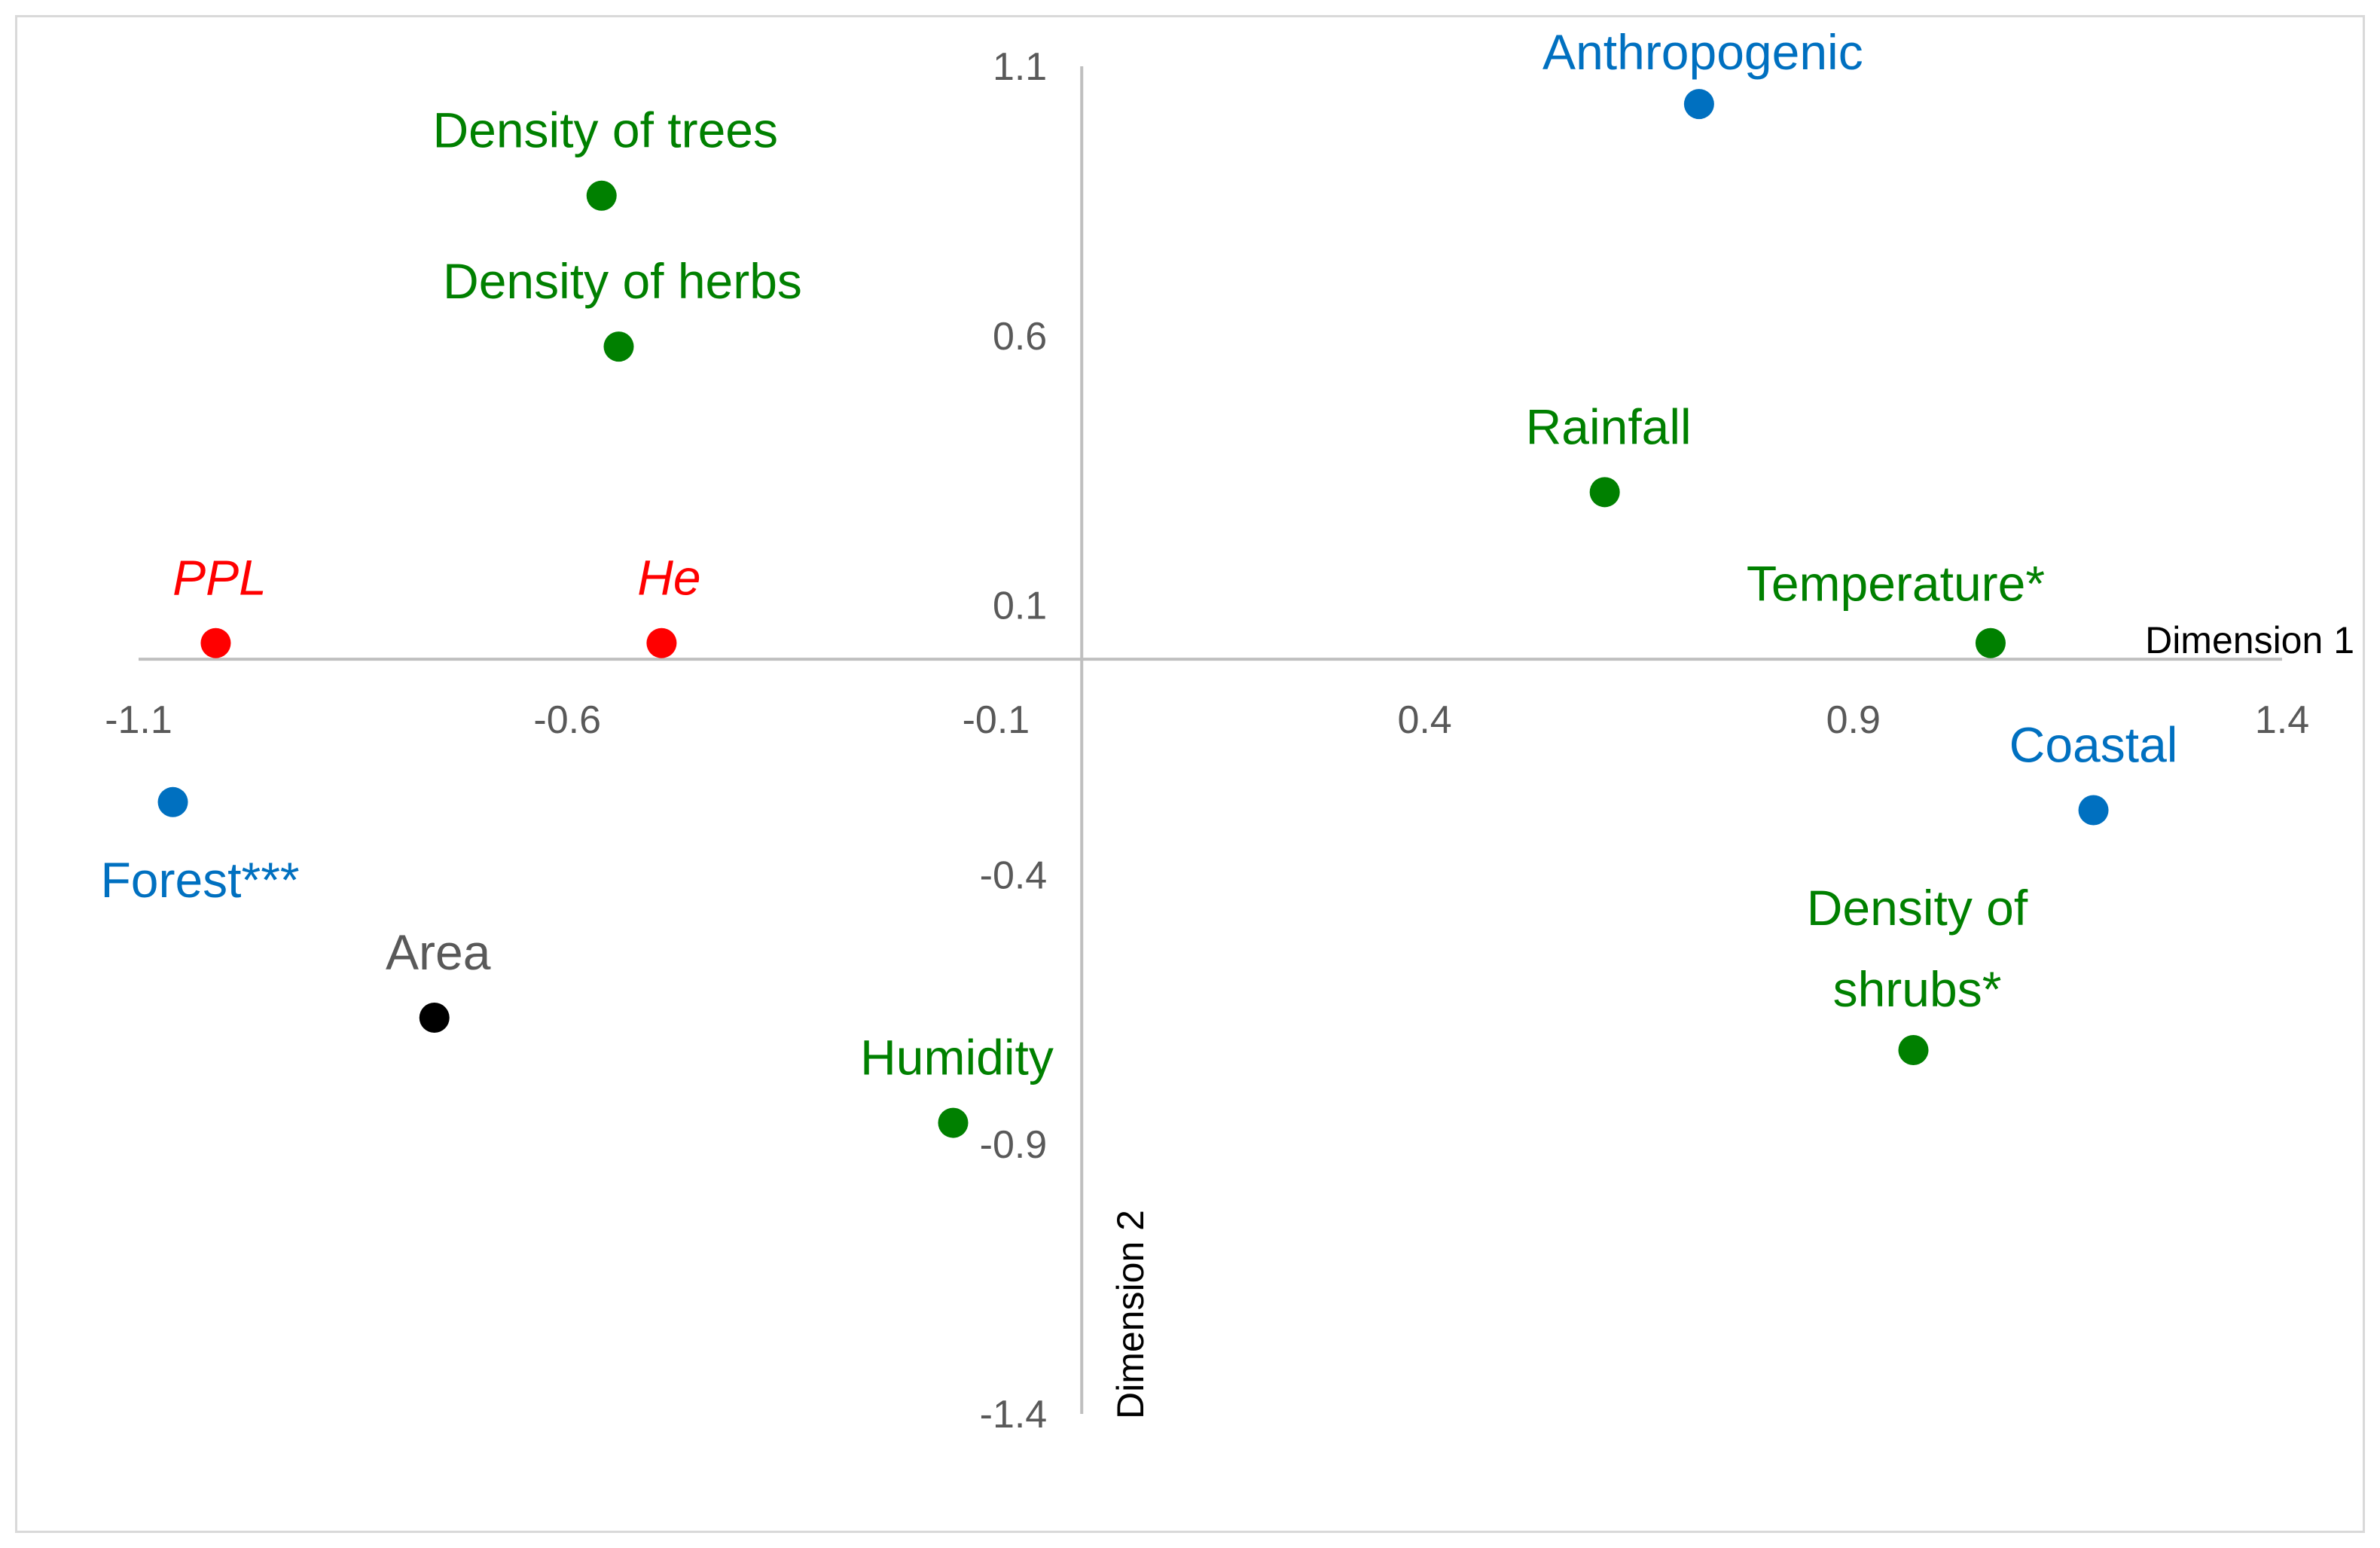  What do you see at coordinates (601, 195) in the screenshot?
I see `point-density-of-trees` at bounding box center [601, 195].